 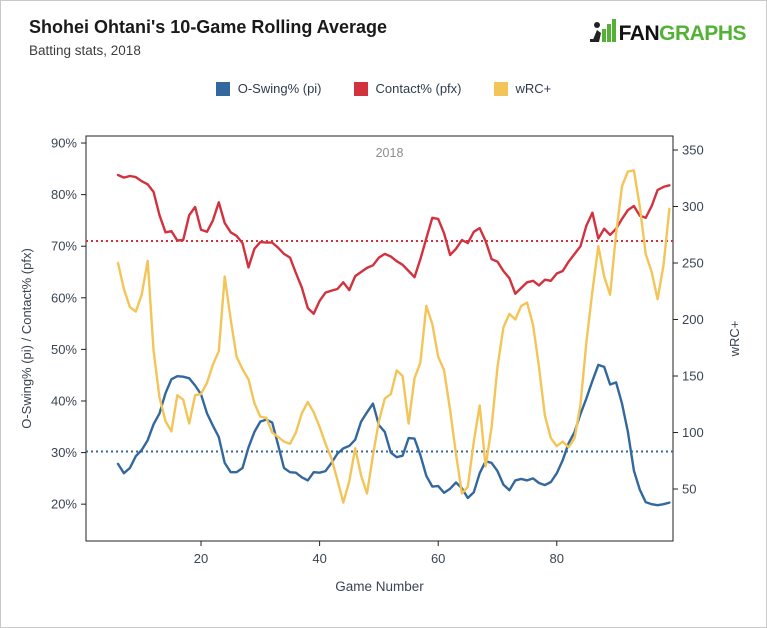 What do you see at coordinates (208, 27) in the screenshot?
I see `chart-title: Shohei Ohtani's 10-Game Rolling Average` at bounding box center [208, 27].